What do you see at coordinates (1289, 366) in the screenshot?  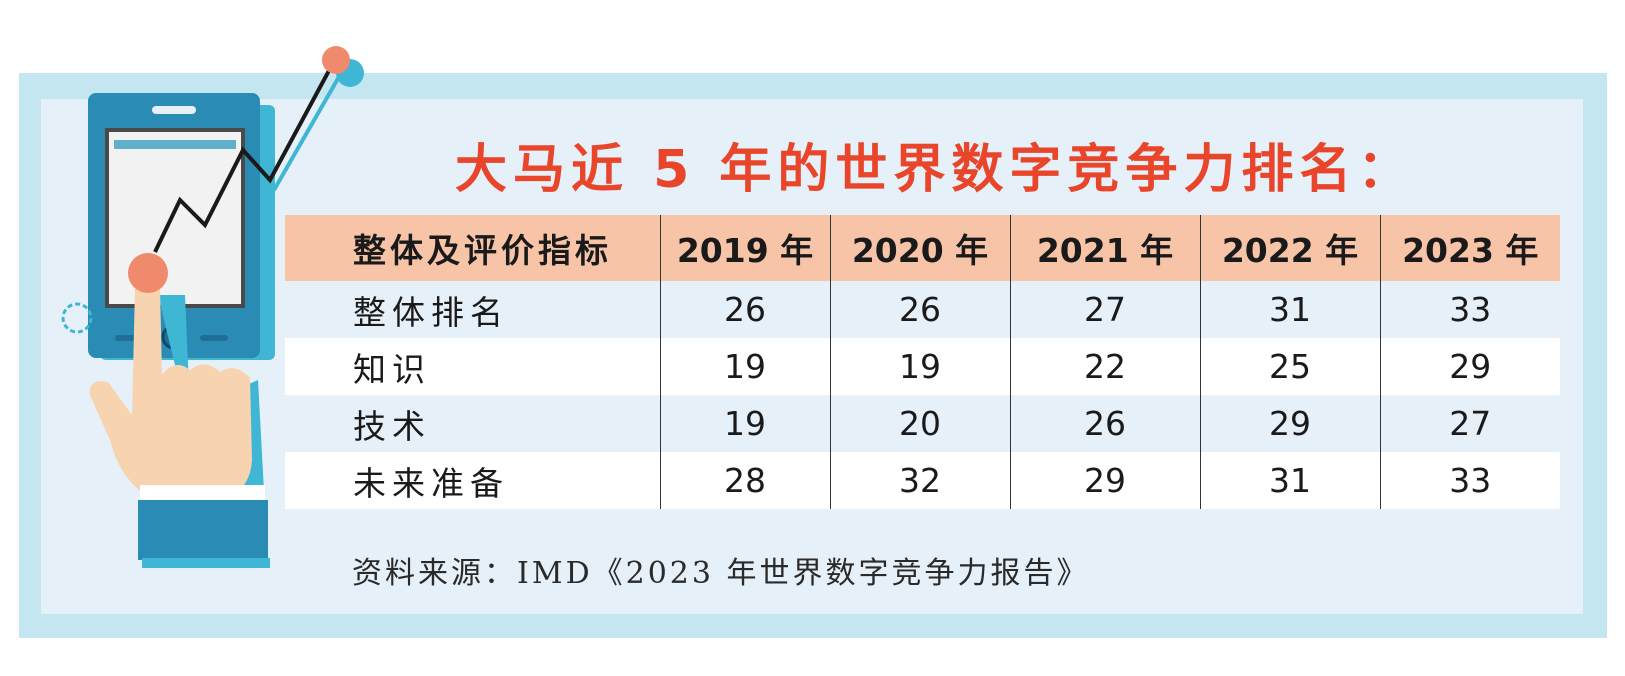 I see `cell-value: 25` at bounding box center [1289, 366].